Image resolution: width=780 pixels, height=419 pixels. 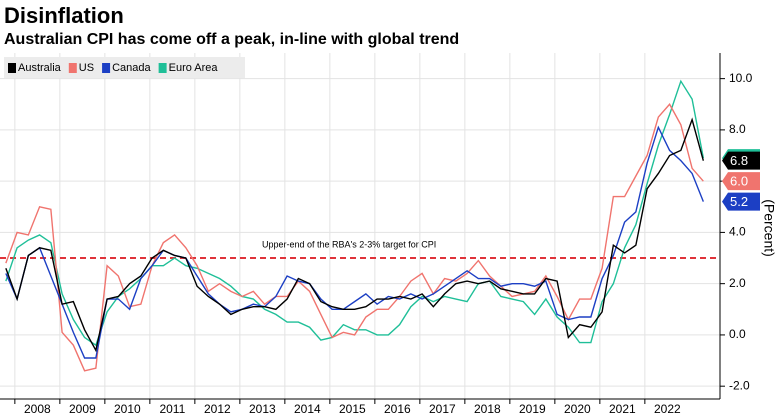 What do you see at coordinates (82, 409) in the screenshot?
I see `x-tick-label: 2009` at bounding box center [82, 409].